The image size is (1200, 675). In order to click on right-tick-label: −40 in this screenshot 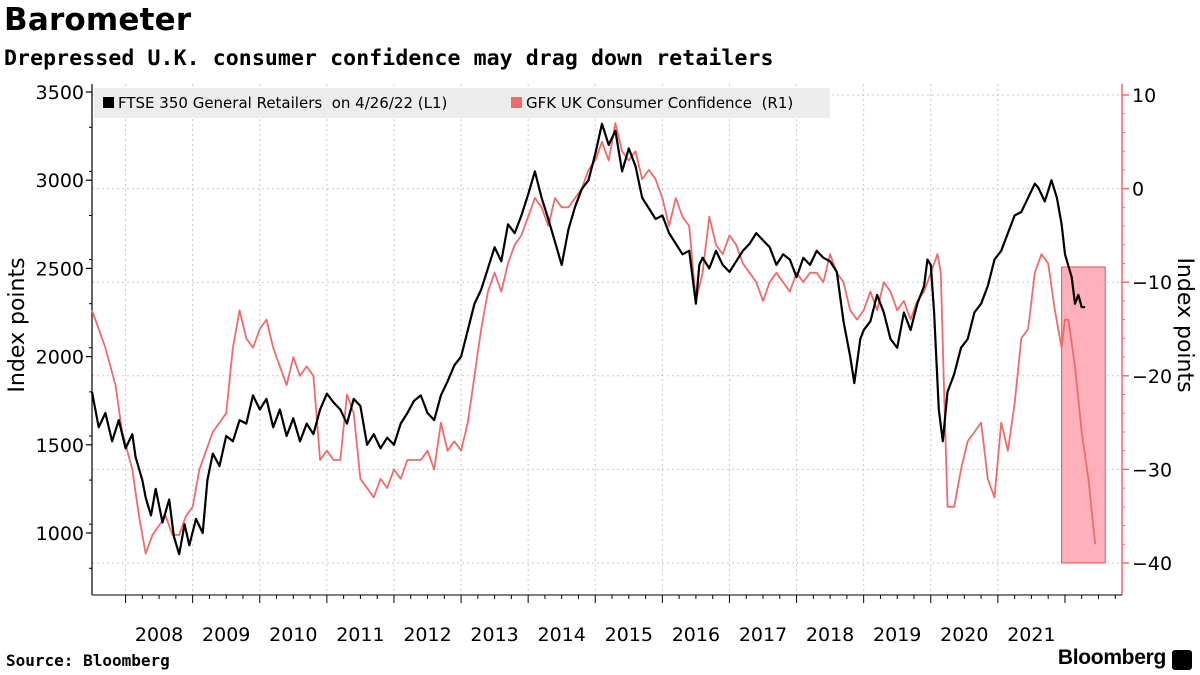, I will do `click(1152, 564)`.